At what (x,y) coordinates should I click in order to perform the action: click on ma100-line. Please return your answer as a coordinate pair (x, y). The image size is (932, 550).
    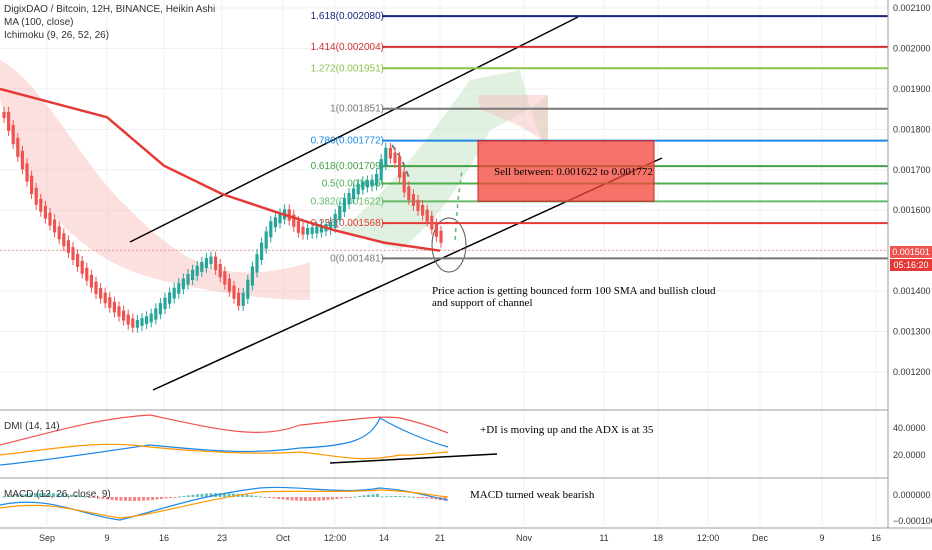
    Looking at the image, I should click on (220, 169).